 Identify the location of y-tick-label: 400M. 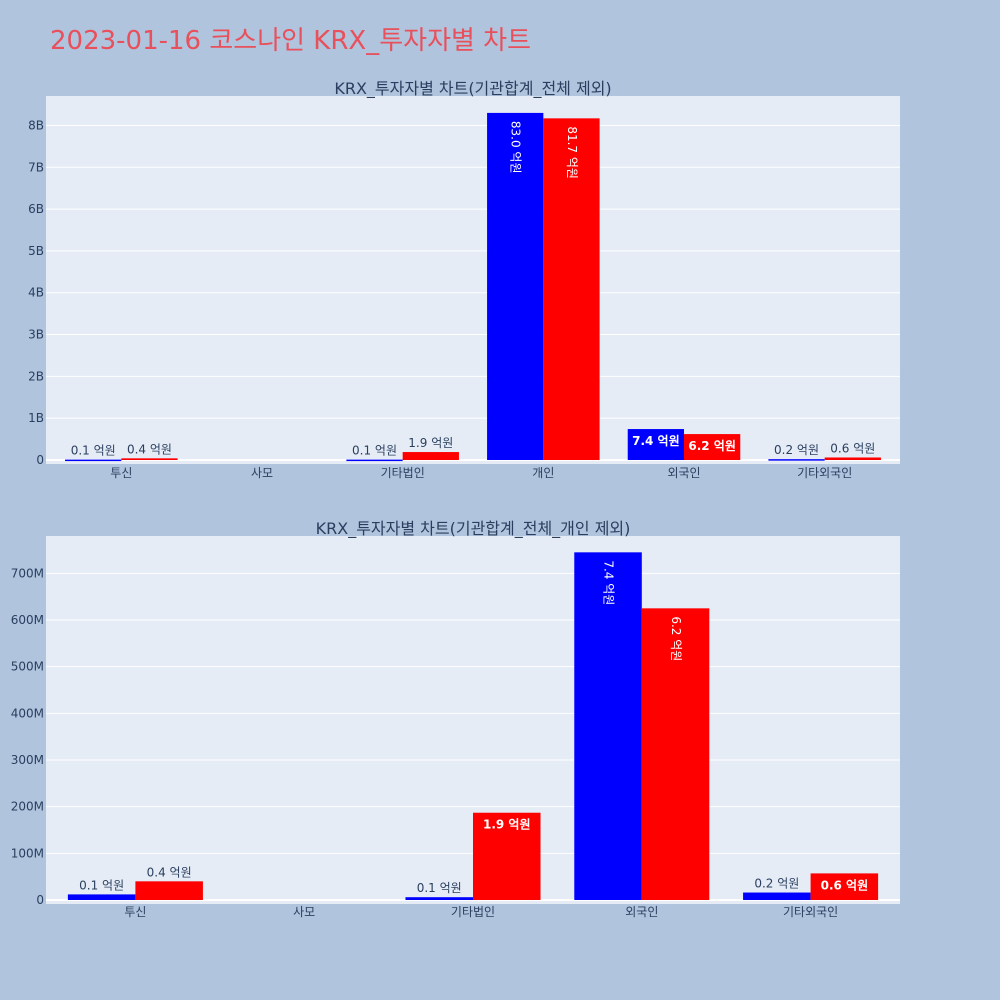
(27, 713).